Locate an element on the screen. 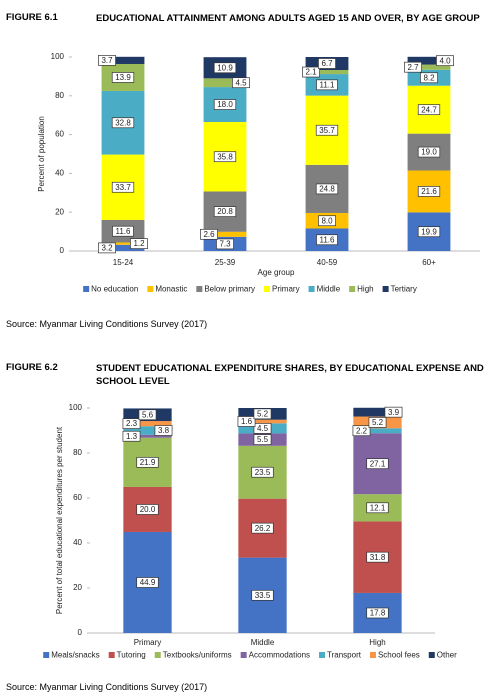  legend-label: High is located at coordinates (365, 289).